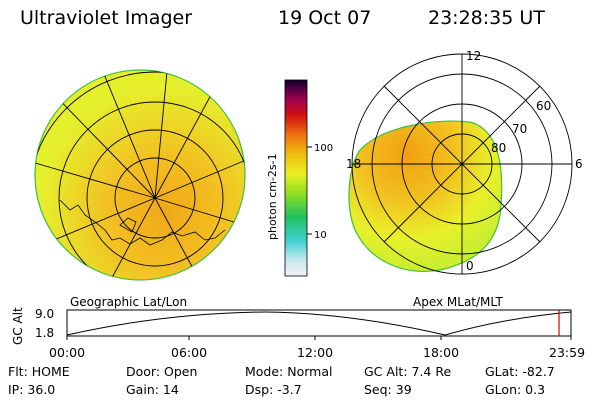 The height and width of the screenshot is (400, 600). I want to click on status-door: Door: Open, so click(162, 371).